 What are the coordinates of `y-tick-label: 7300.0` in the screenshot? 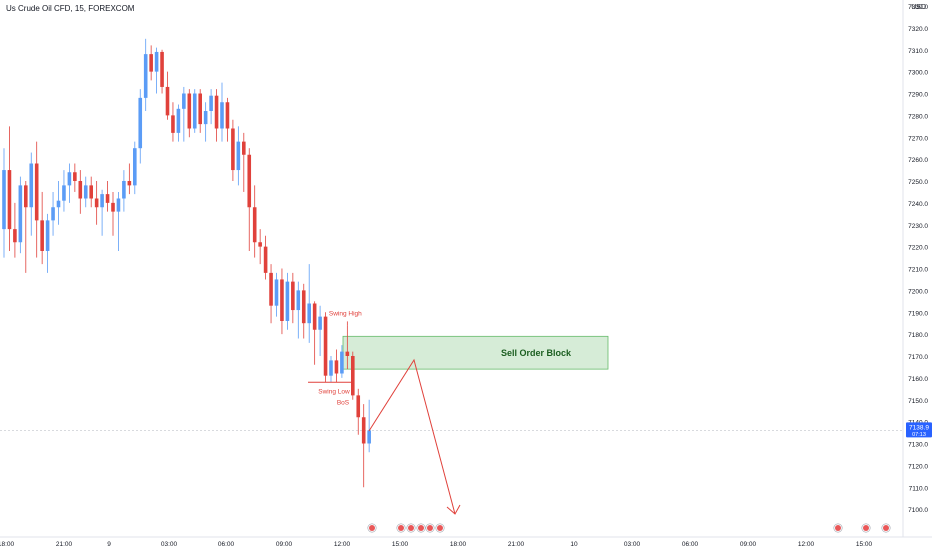 It's located at (918, 73).